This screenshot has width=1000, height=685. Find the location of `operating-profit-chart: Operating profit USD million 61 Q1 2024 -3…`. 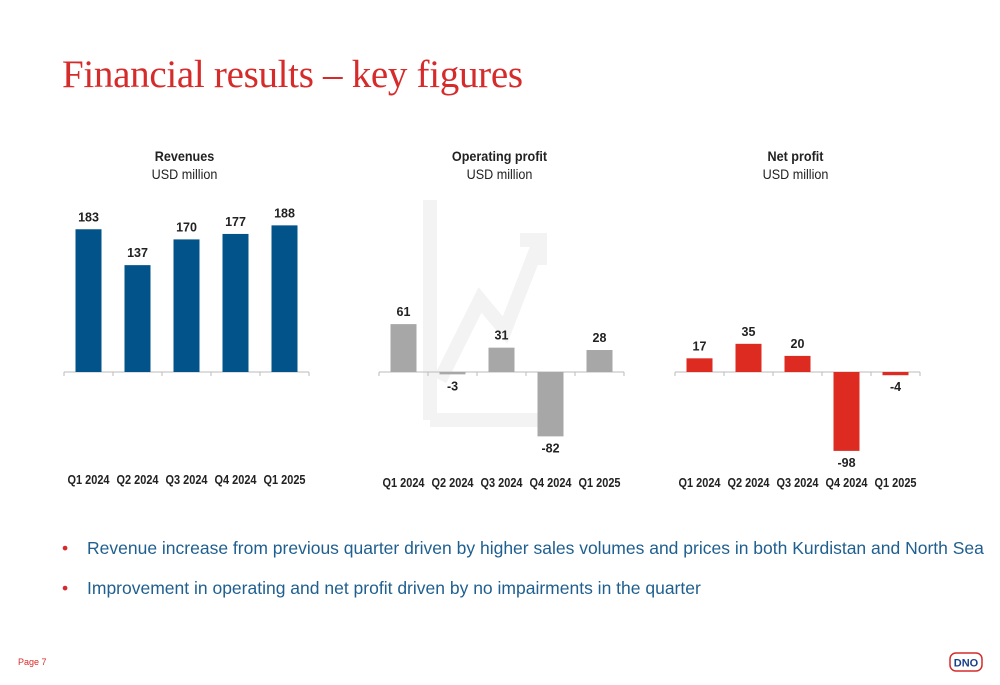

operating-profit-chart: Operating profit USD million 61 Q1 2024 -3… is located at coordinates (501, 320).